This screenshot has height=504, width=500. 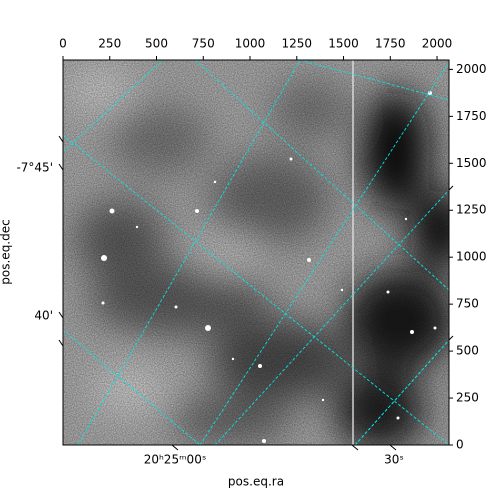 I want to click on x-axis-label: pos.eq.ra, so click(x=256, y=482).